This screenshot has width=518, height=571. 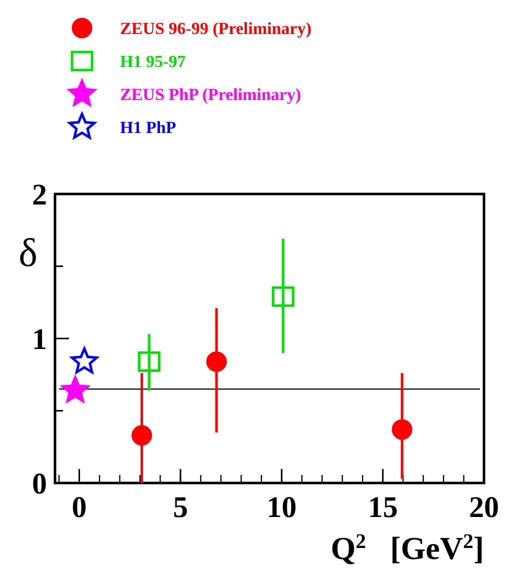 I want to click on x-tick-label: 5, so click(x=180, y=507).